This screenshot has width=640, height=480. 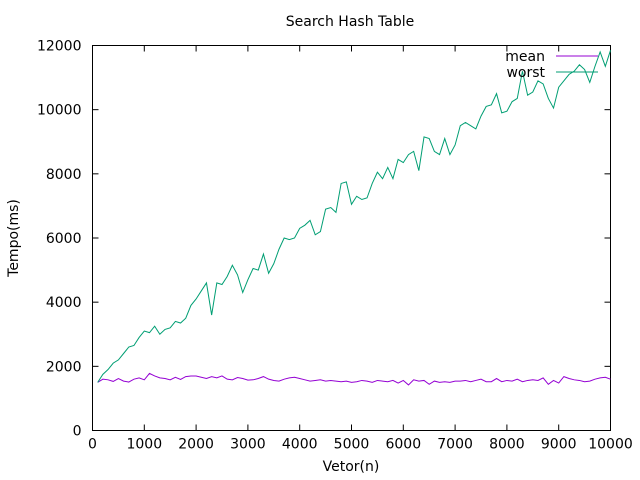 I want to click on x-tick-label: 4000, so click(x=300, y=445).